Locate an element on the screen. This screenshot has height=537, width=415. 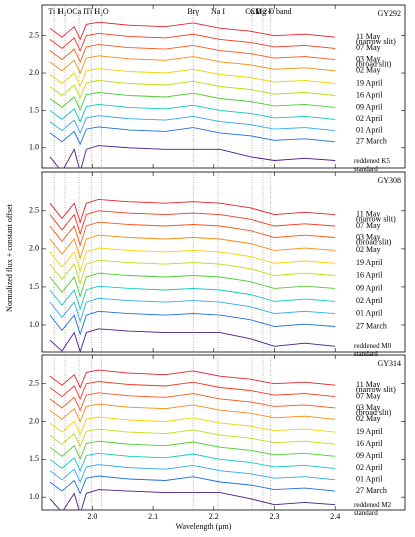
x-tick-label: 2.3 is located at coordinates (274, 516).